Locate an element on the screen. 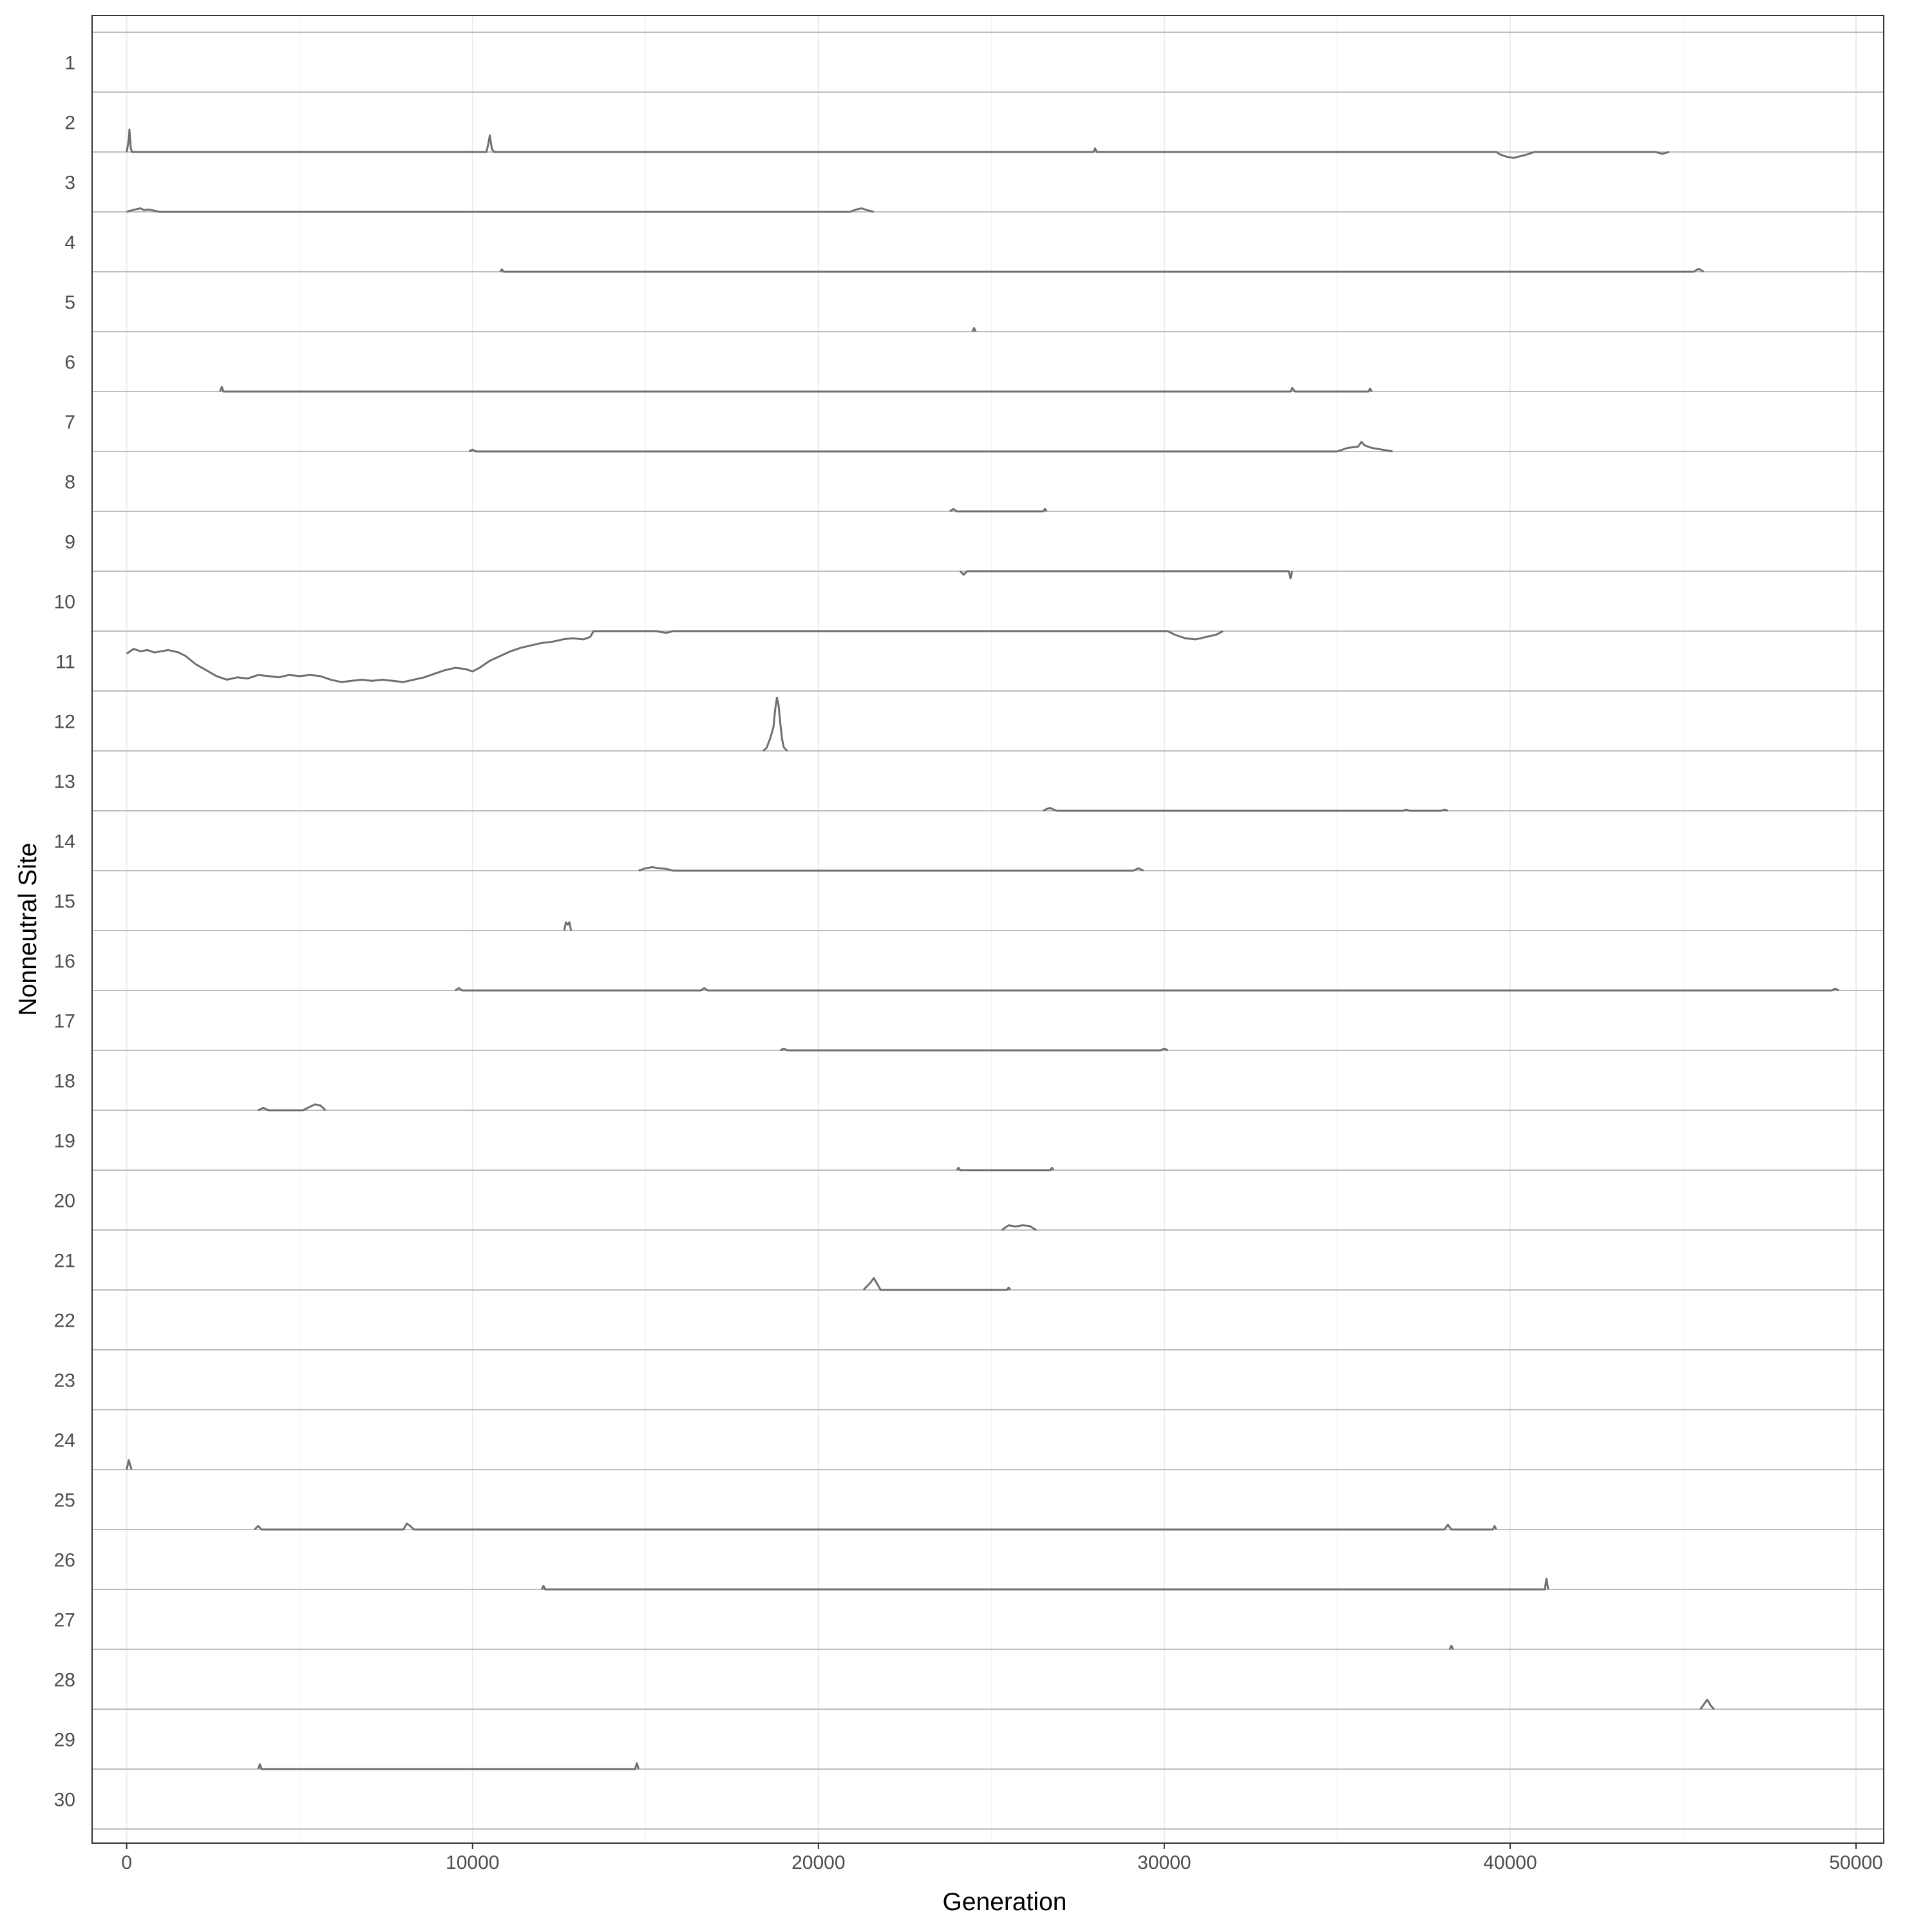 The height and width of the screenshot is (1932, 1932). y-tick-label: 21 is located at coordinates (64, 1261).